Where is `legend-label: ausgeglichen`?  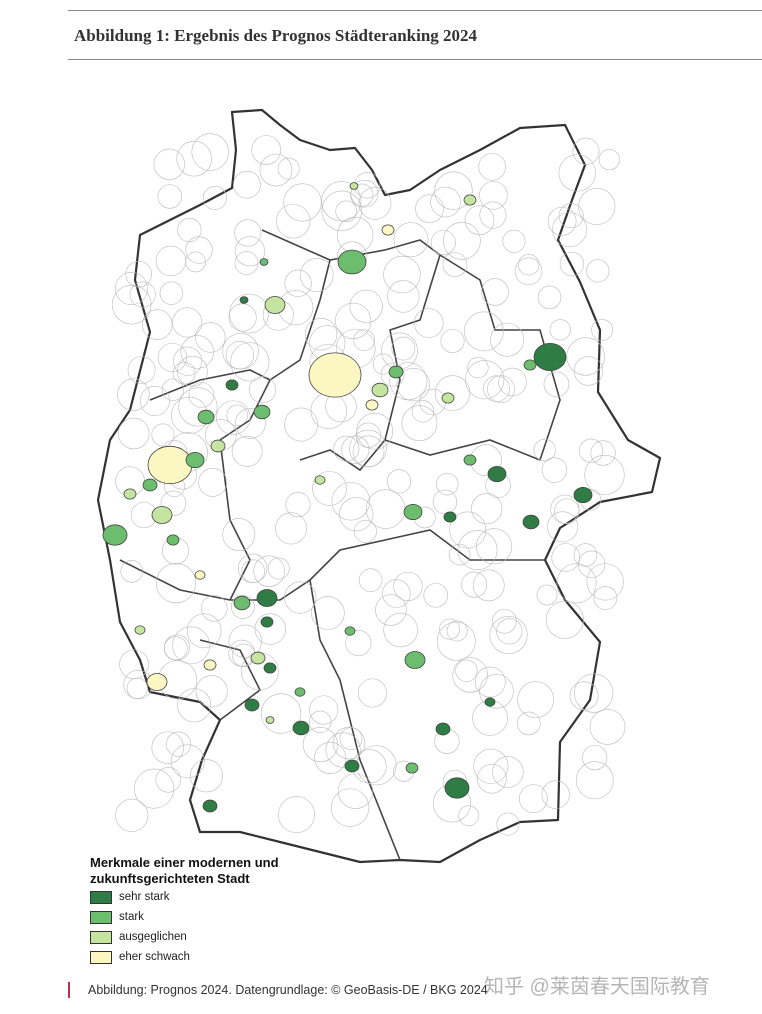
legend-label: ausgeglichen is located at coordinates (153, 937).